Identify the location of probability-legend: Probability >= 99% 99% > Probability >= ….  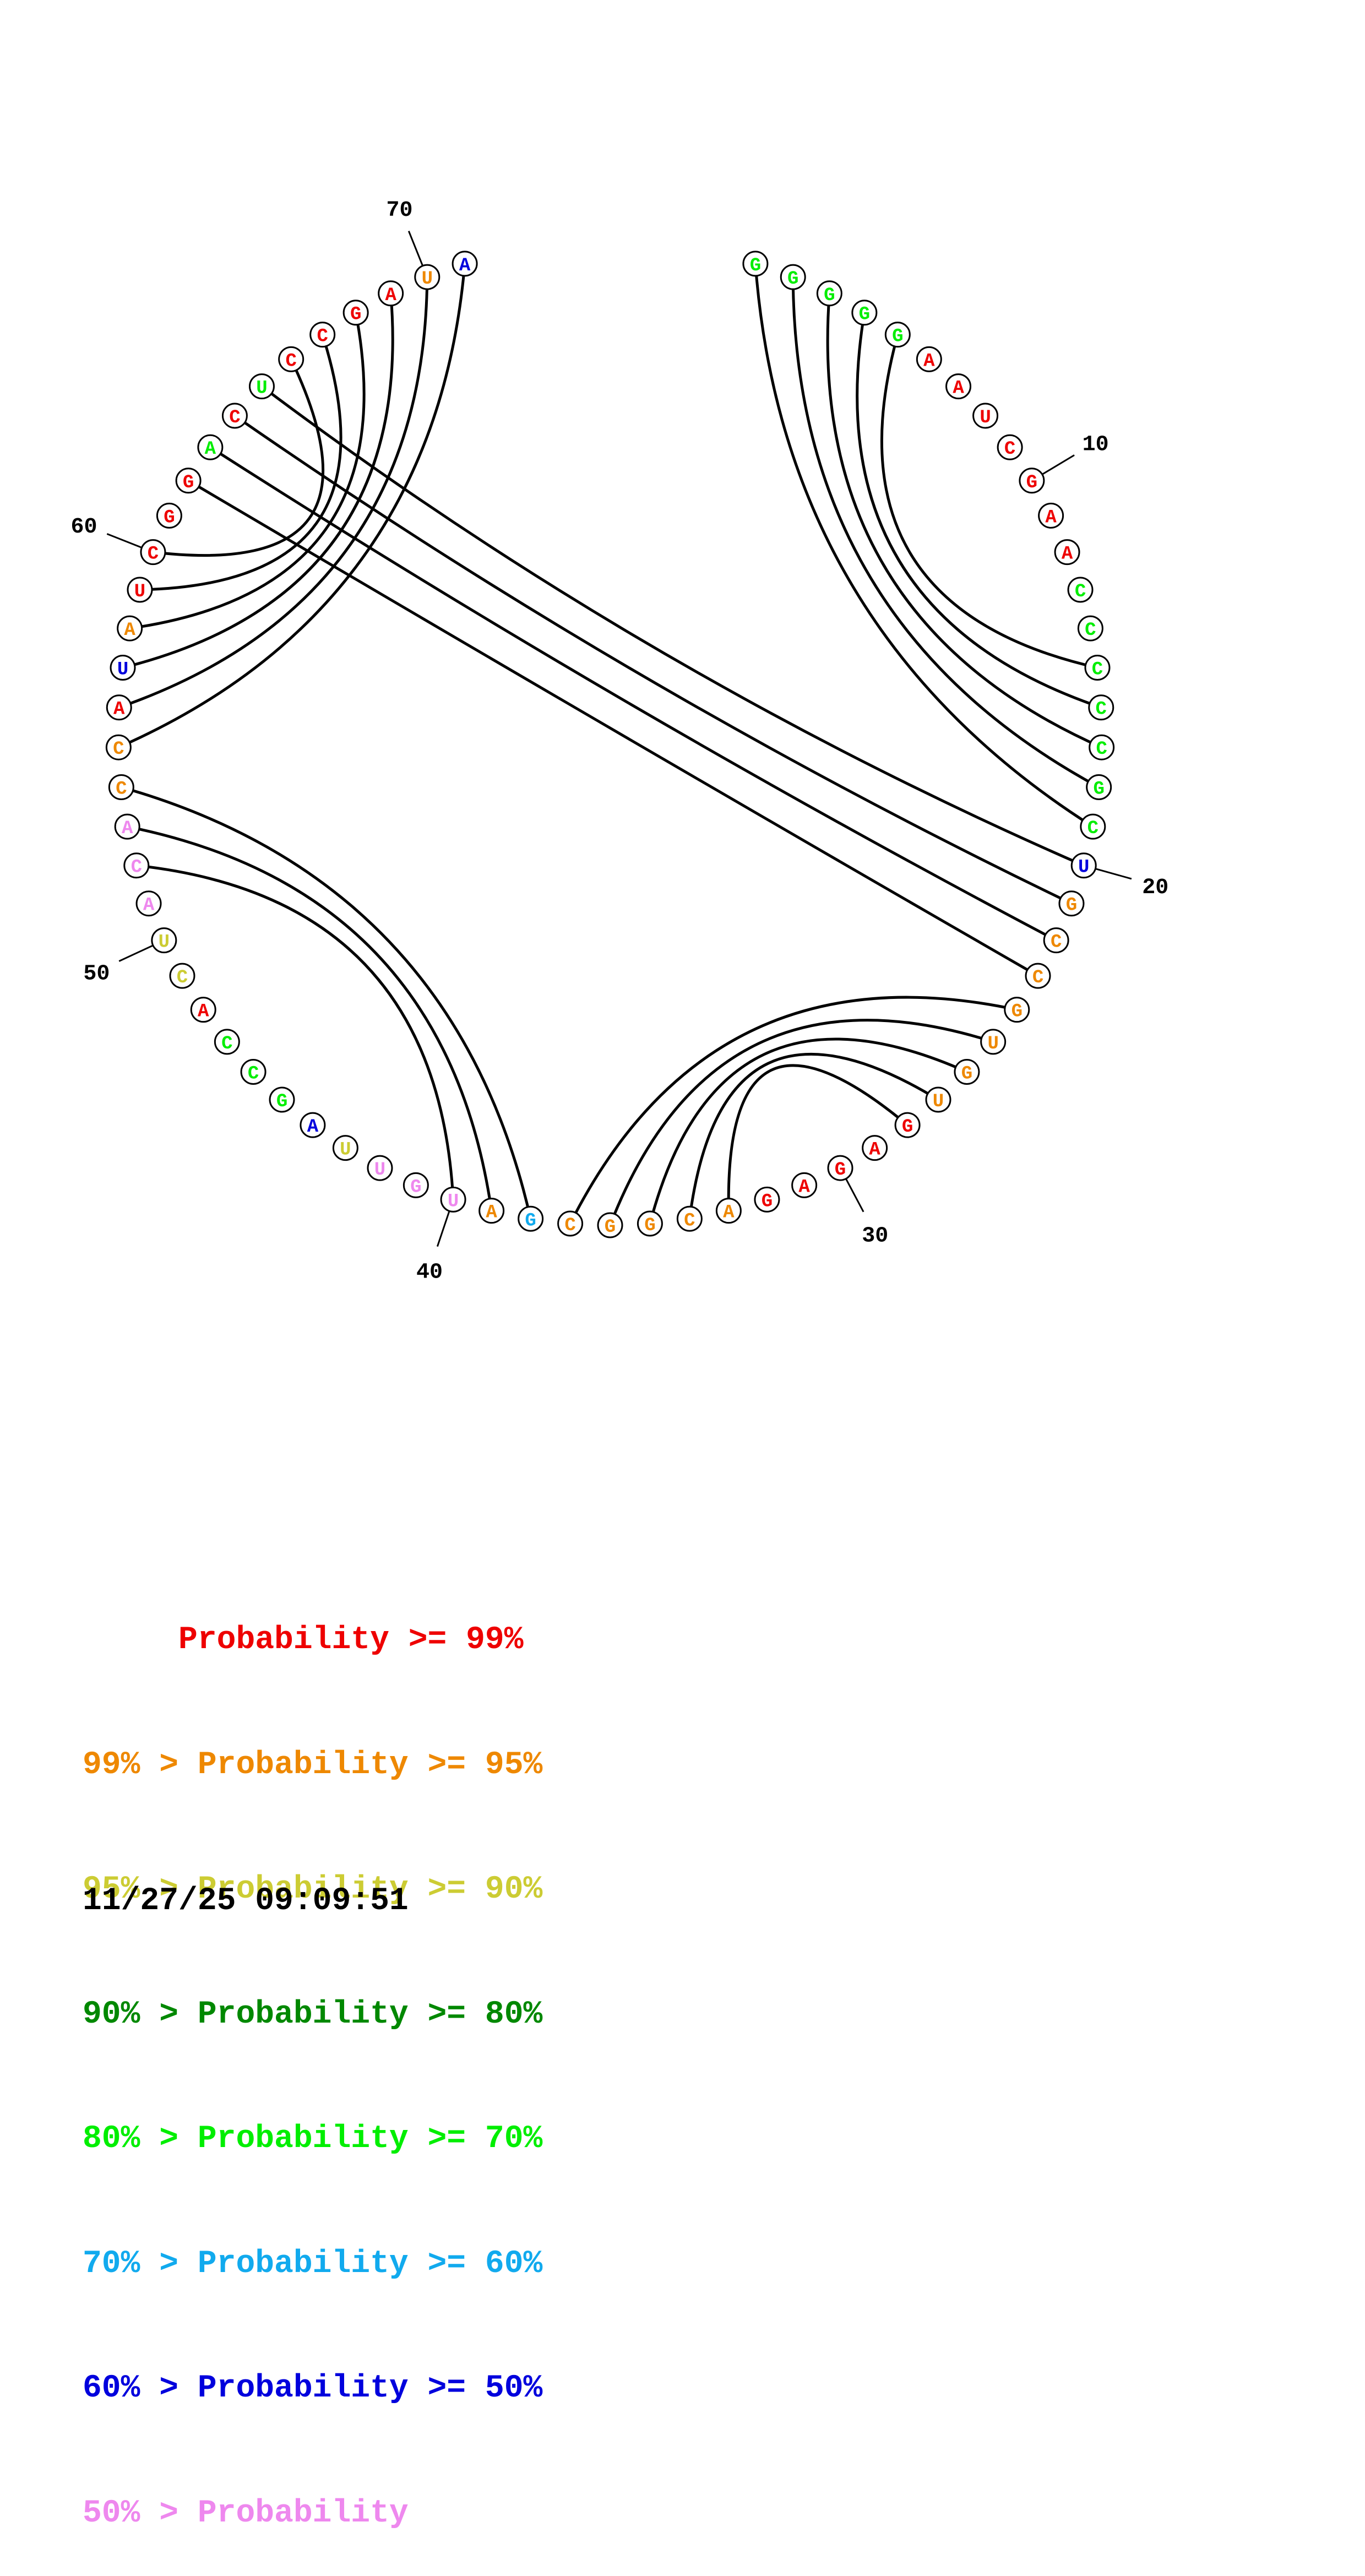
(313, 2056).